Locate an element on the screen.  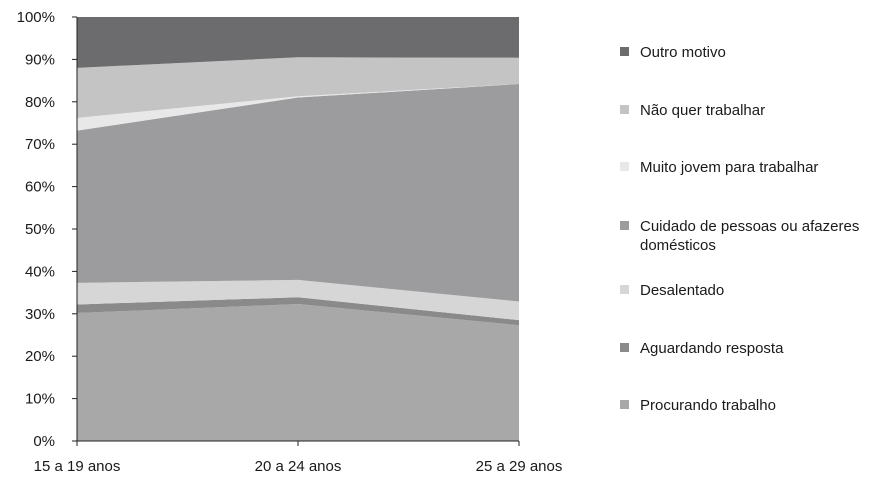
legend-label-desalentado: Desalentado is located at coordinates (682, 290).